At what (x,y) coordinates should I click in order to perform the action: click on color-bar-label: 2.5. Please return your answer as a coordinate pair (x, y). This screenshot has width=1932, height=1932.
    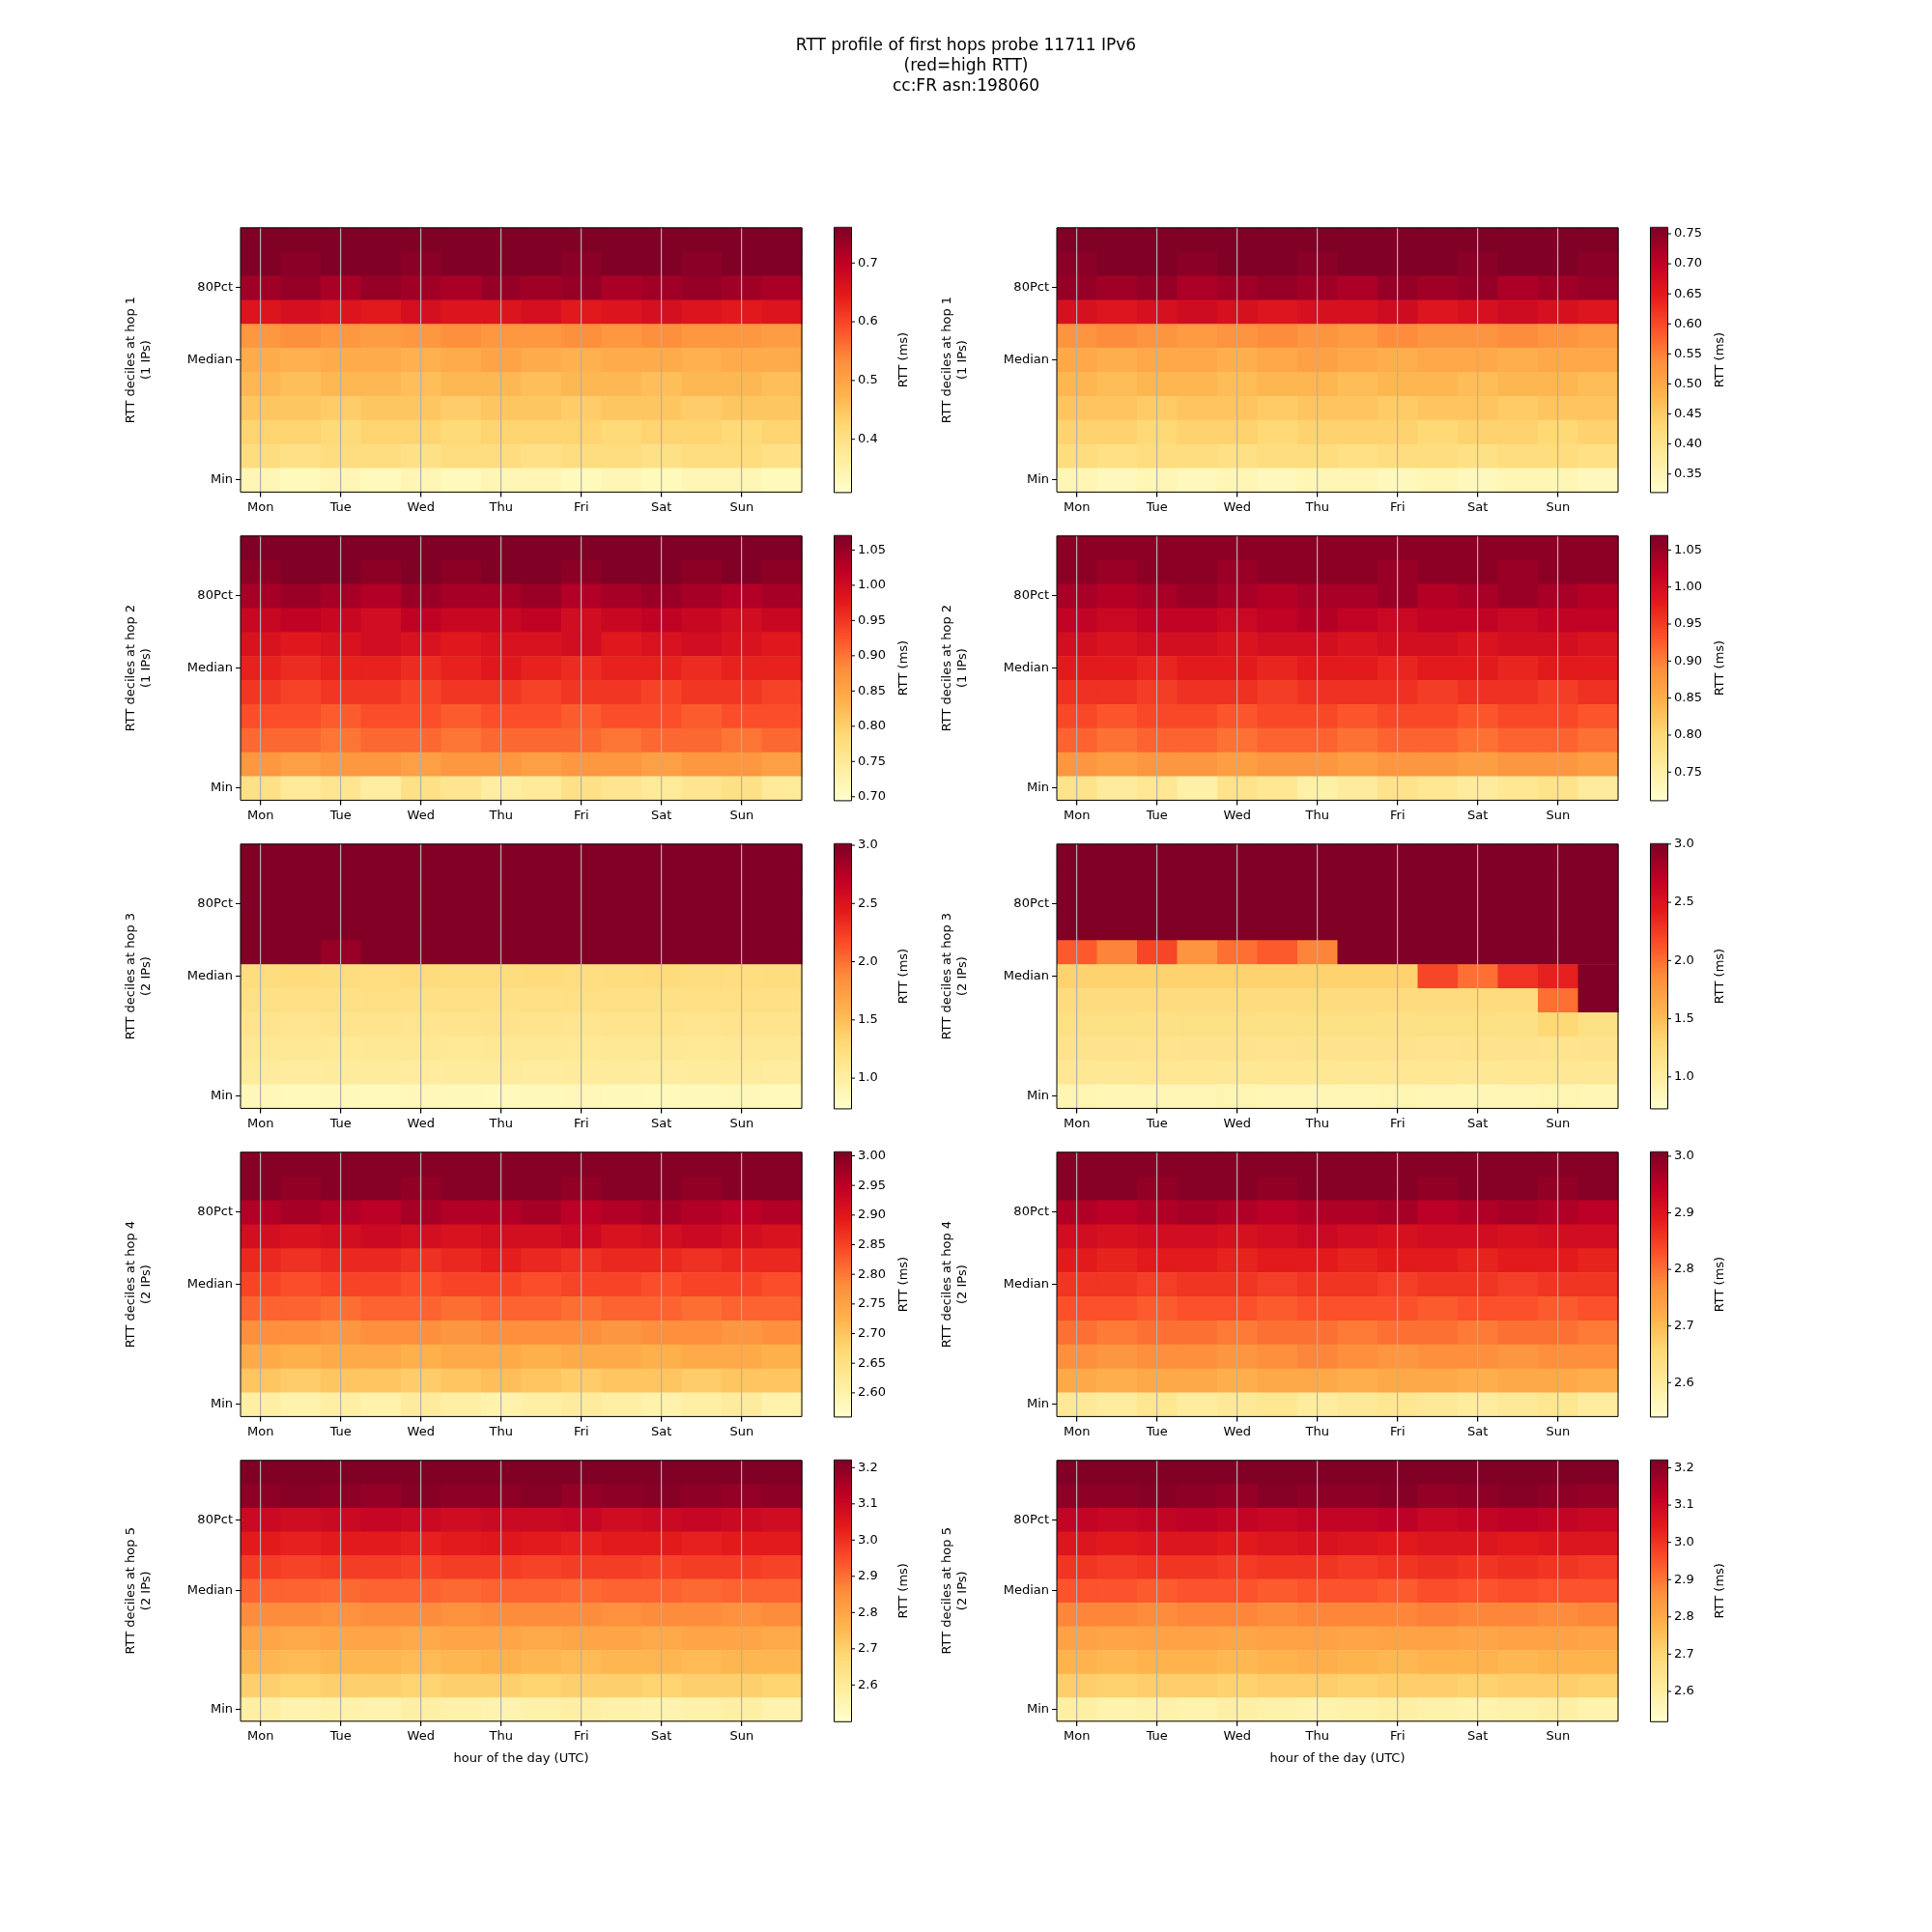
    Looking at the image, I should click on (1684, 901).